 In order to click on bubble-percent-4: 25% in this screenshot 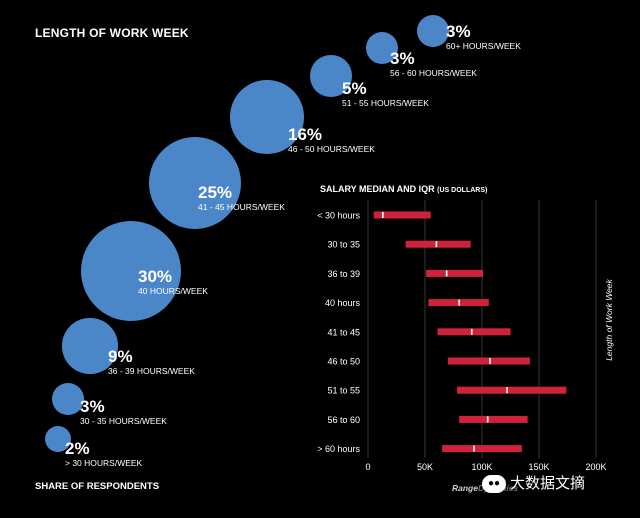, I will do `click(215, 192)`.